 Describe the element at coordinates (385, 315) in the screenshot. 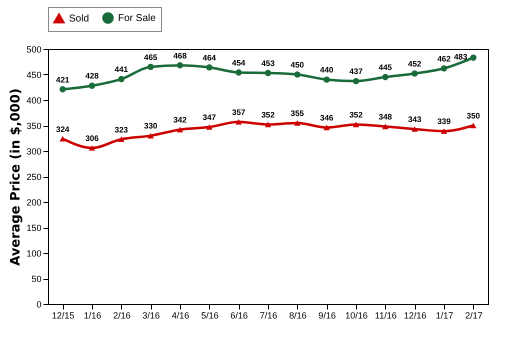

I see `x-tick-label: 11/16` at that location.